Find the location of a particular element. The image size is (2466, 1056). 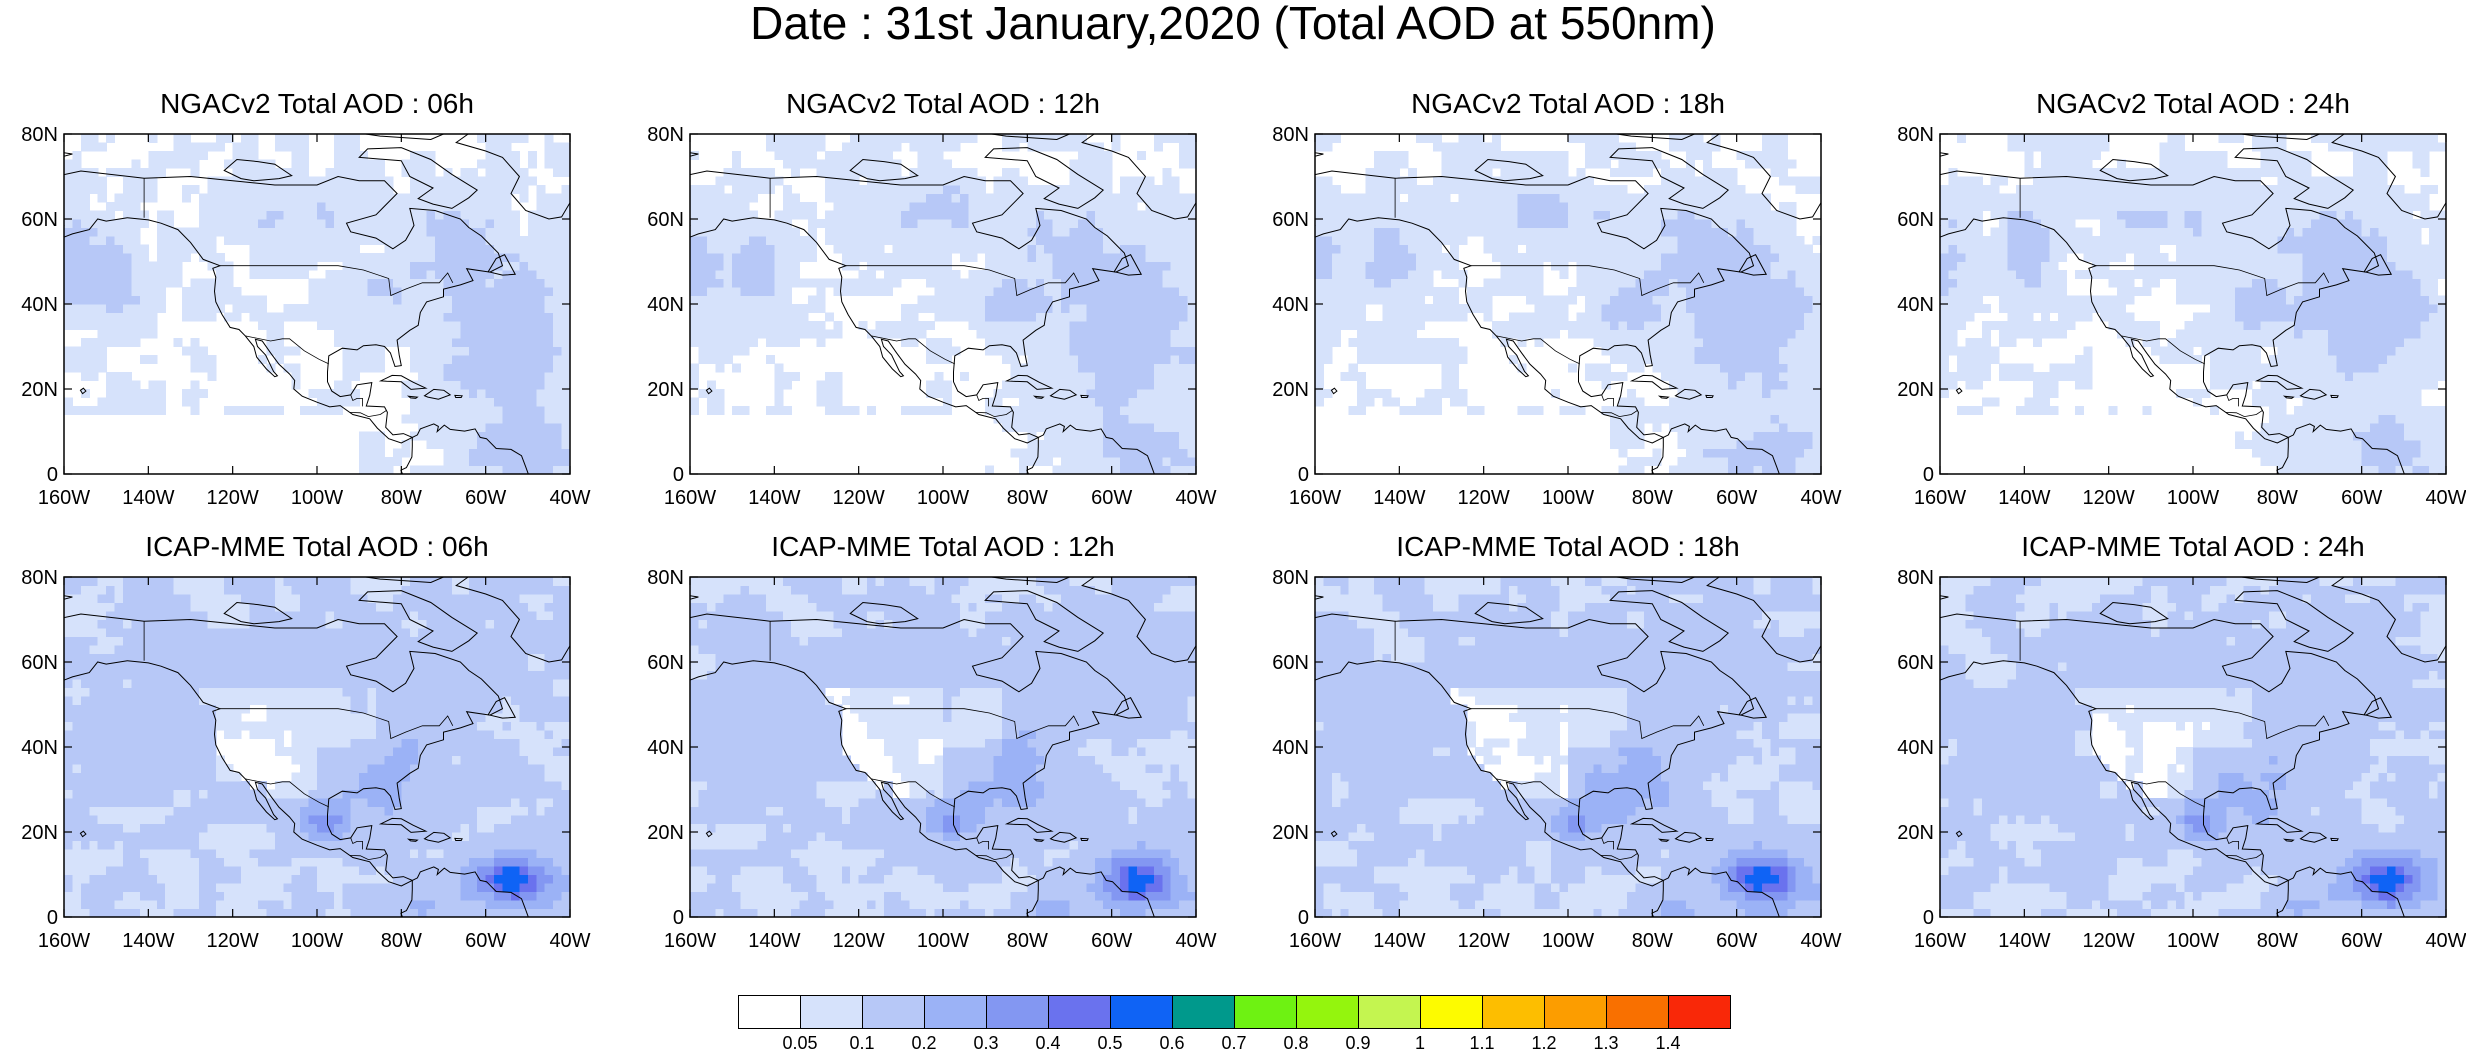

panel-title: ICAP-MME Total AOD : 18h is located at coordinates (1568, 546).